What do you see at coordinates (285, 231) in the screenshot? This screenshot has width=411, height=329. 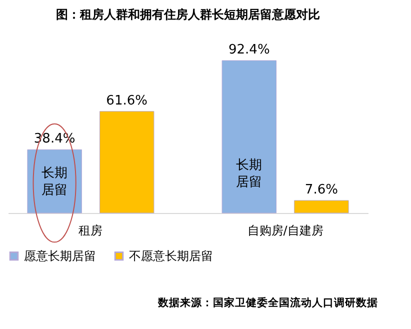 I see `x-tick-label: 自购房/自建房` at bounding box center [285, 231].